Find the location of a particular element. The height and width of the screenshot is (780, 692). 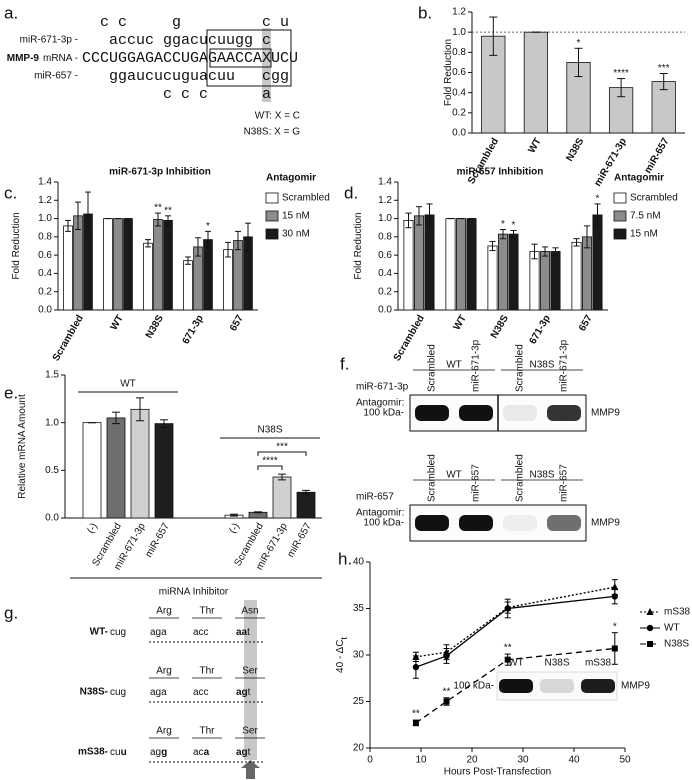

y-tick-label: 25 is located at coordinates (359, 701).